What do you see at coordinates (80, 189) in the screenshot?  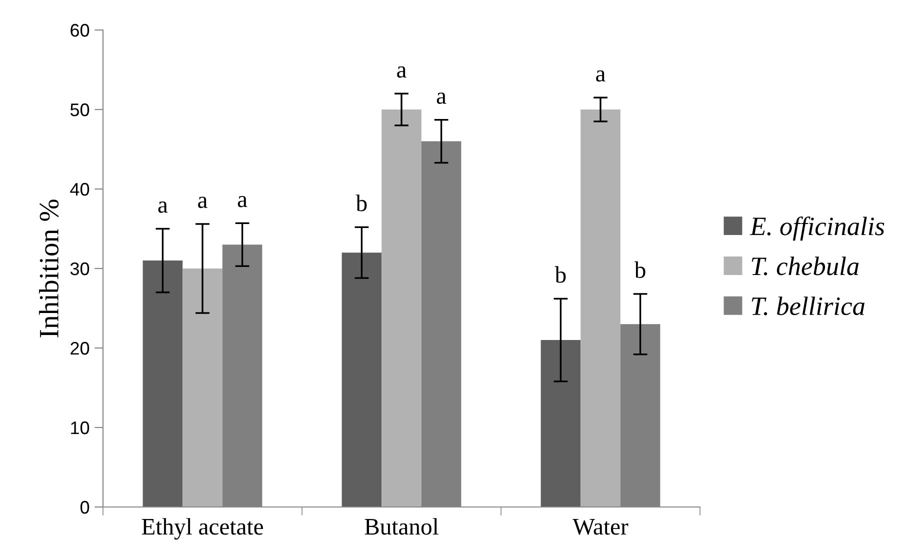 I see `y-tick-label: 40` at bounding box center [80, 189].